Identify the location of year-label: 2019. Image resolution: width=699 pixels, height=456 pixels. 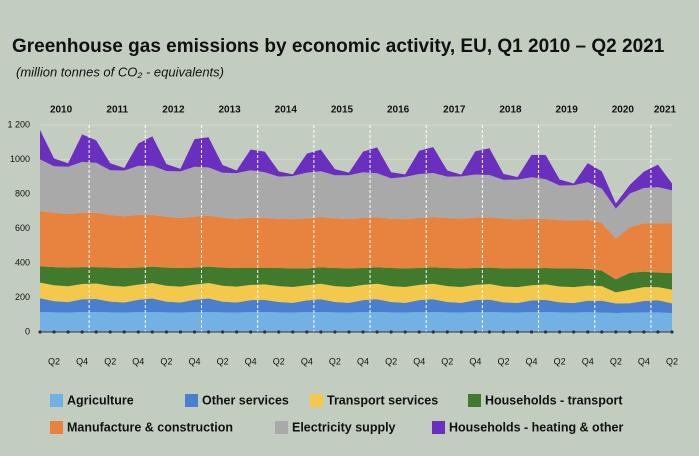
(567, 110).